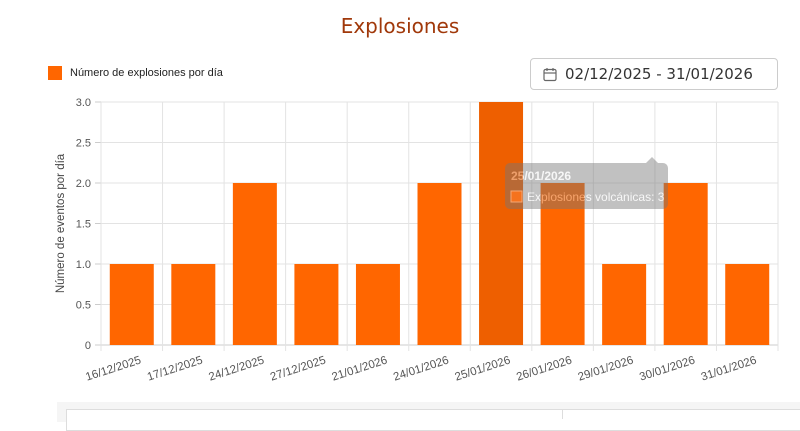  I want to click on legend-item: Número de explosiones por día, so click(135, 73).